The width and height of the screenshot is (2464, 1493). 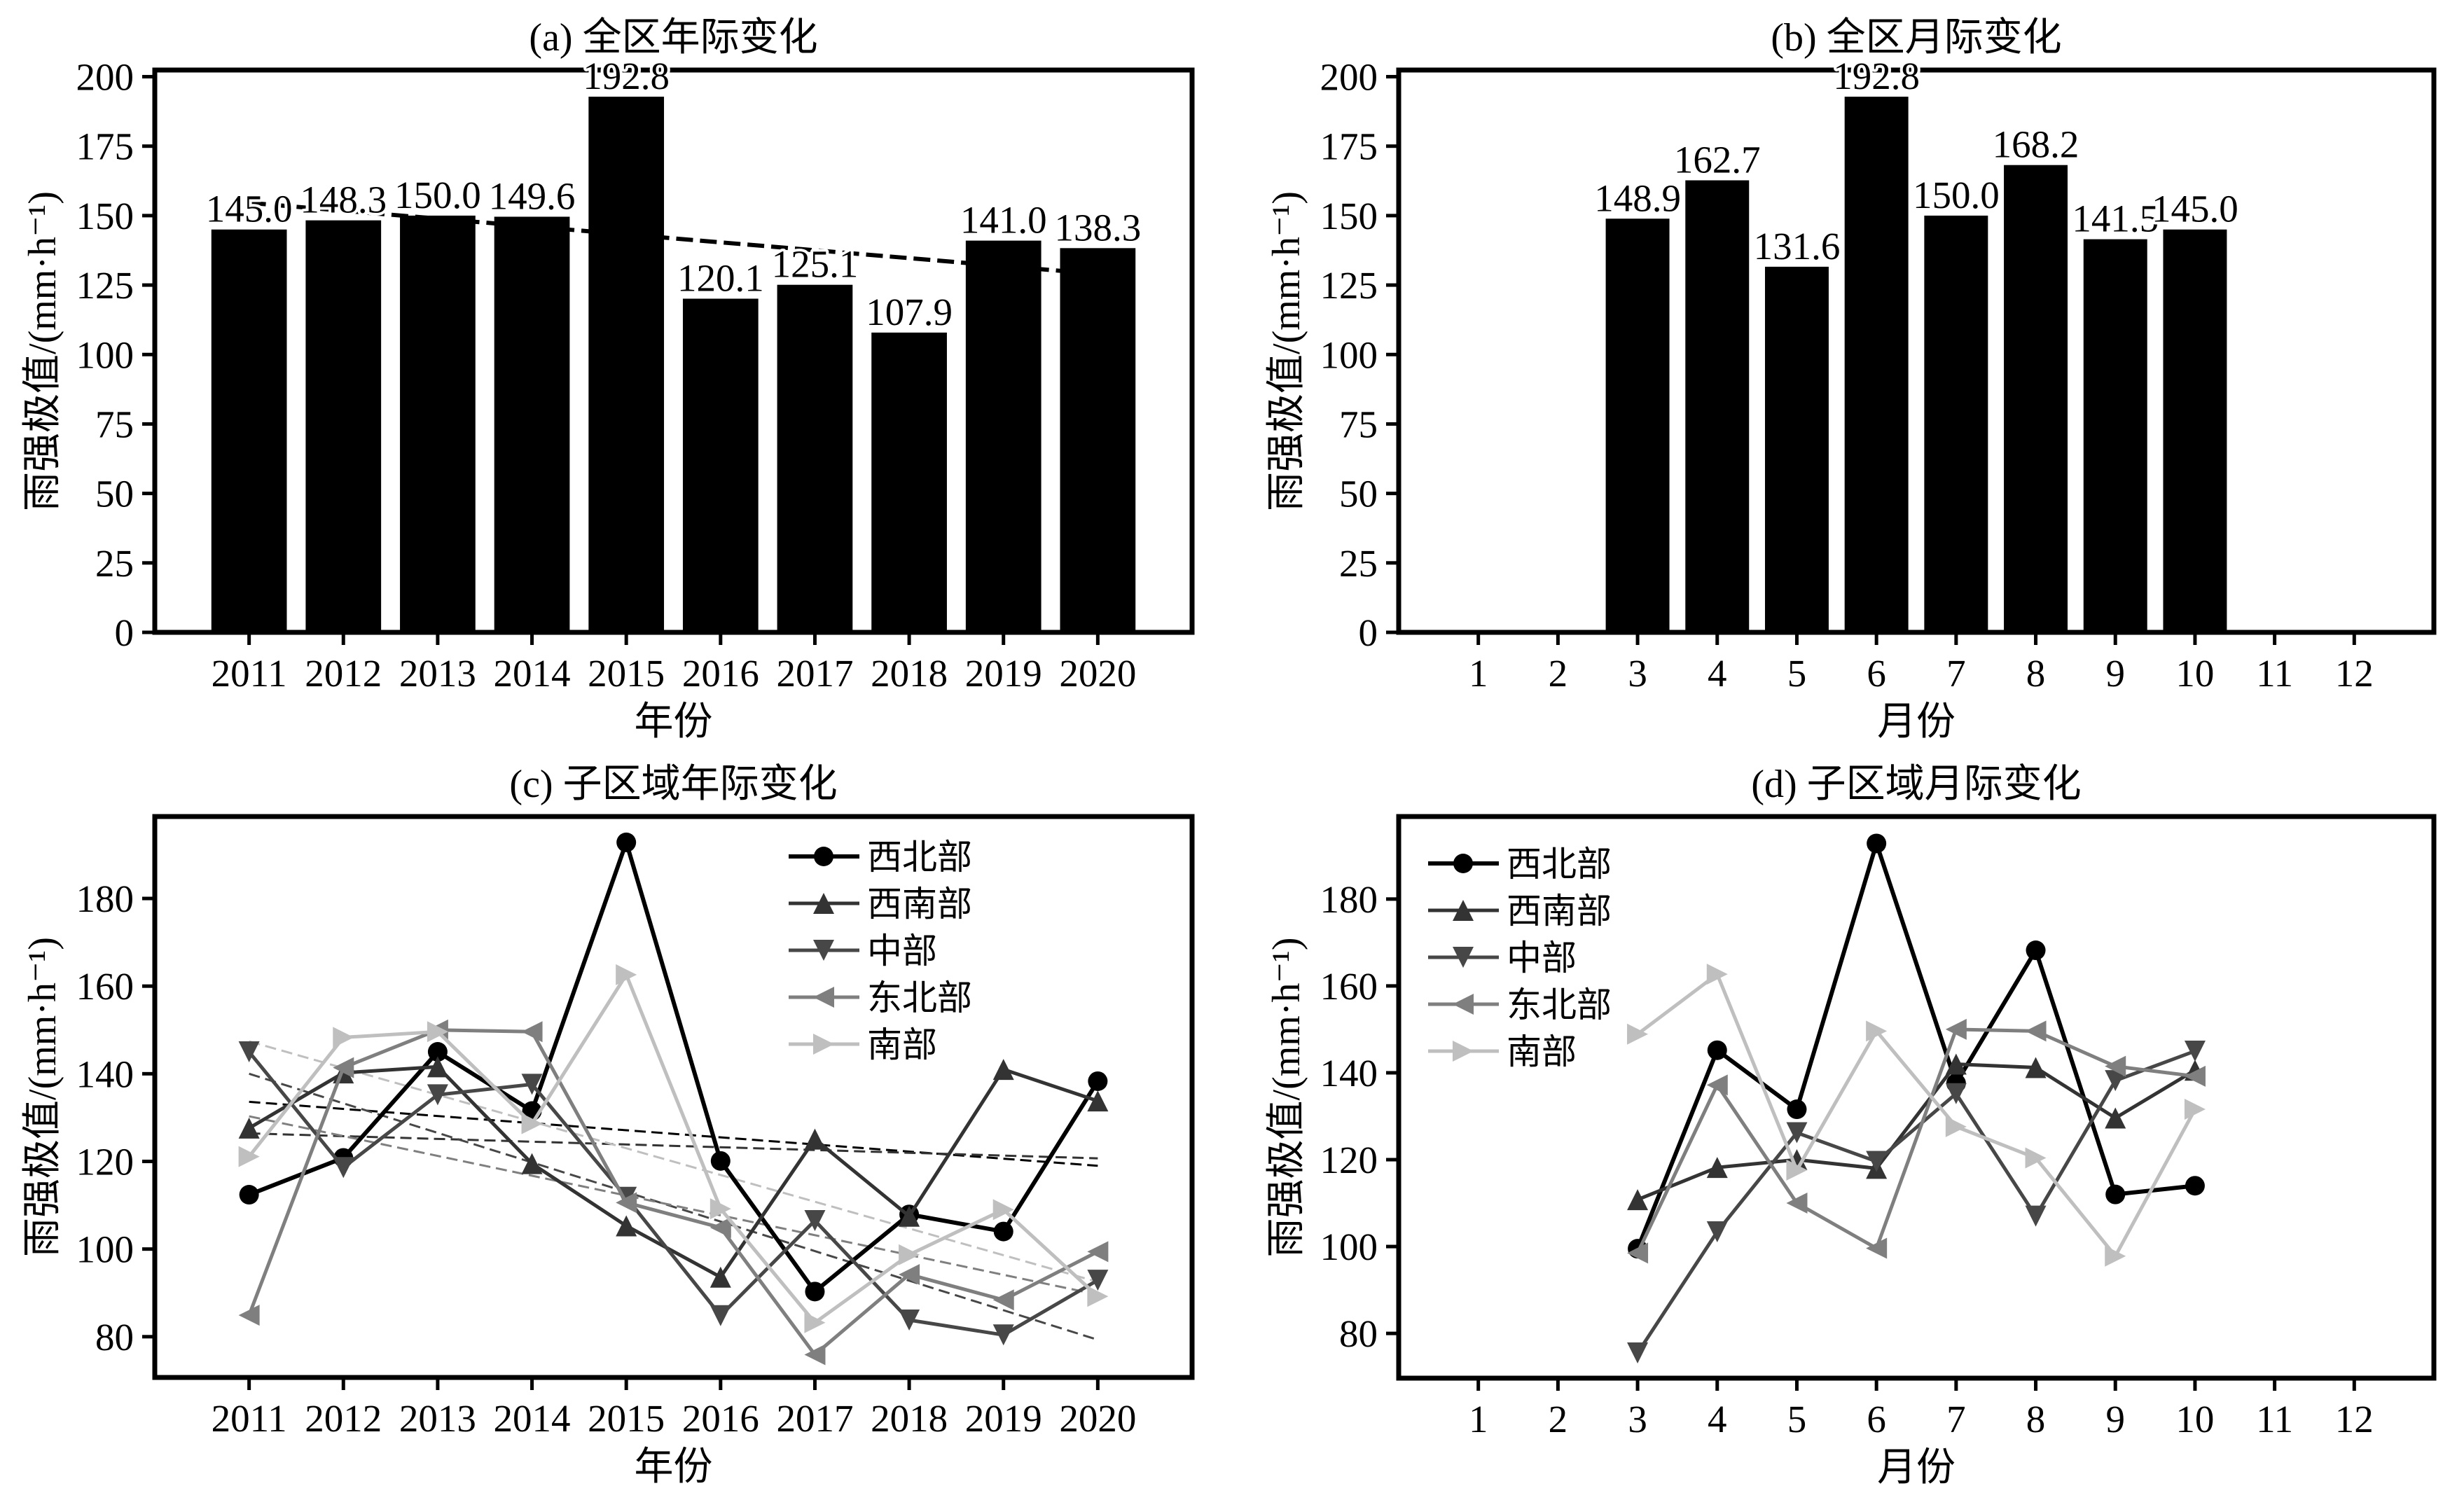 I want to click on data-label: 148.3, so click(x=343, y=200).